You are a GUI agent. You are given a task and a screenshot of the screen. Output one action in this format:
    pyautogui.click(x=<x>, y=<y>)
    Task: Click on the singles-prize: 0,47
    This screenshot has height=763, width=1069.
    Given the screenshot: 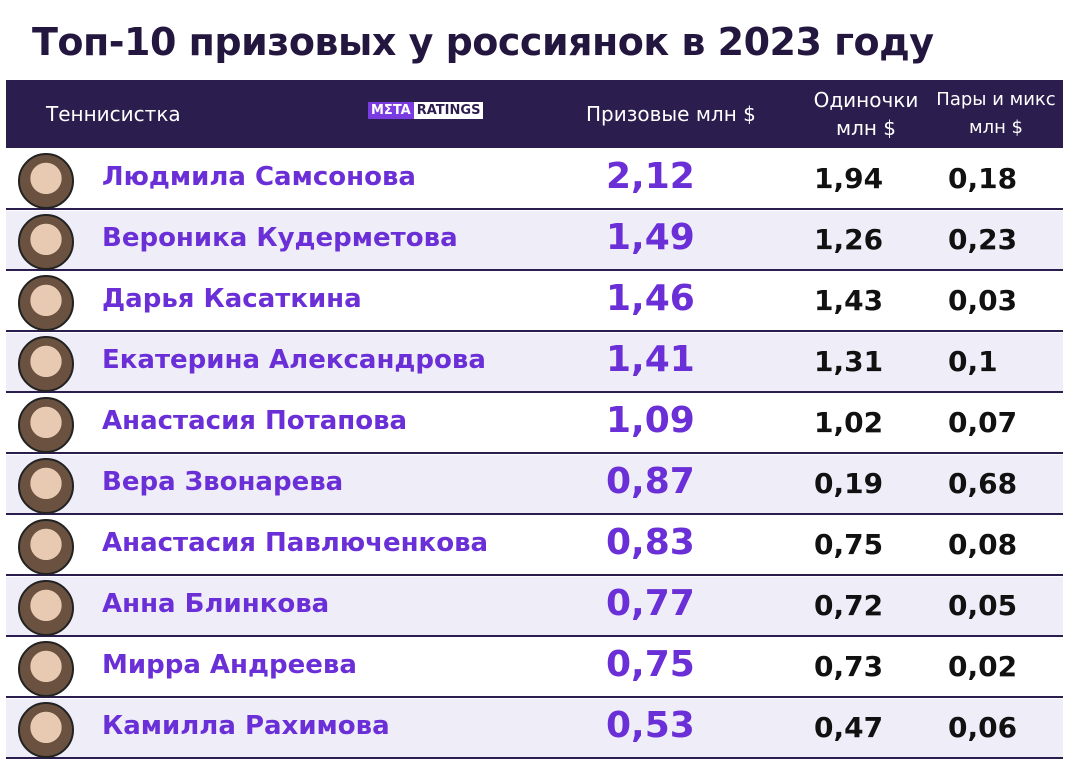 What is the action you would take?
    pyautogui.click(x=849, y=727)
    